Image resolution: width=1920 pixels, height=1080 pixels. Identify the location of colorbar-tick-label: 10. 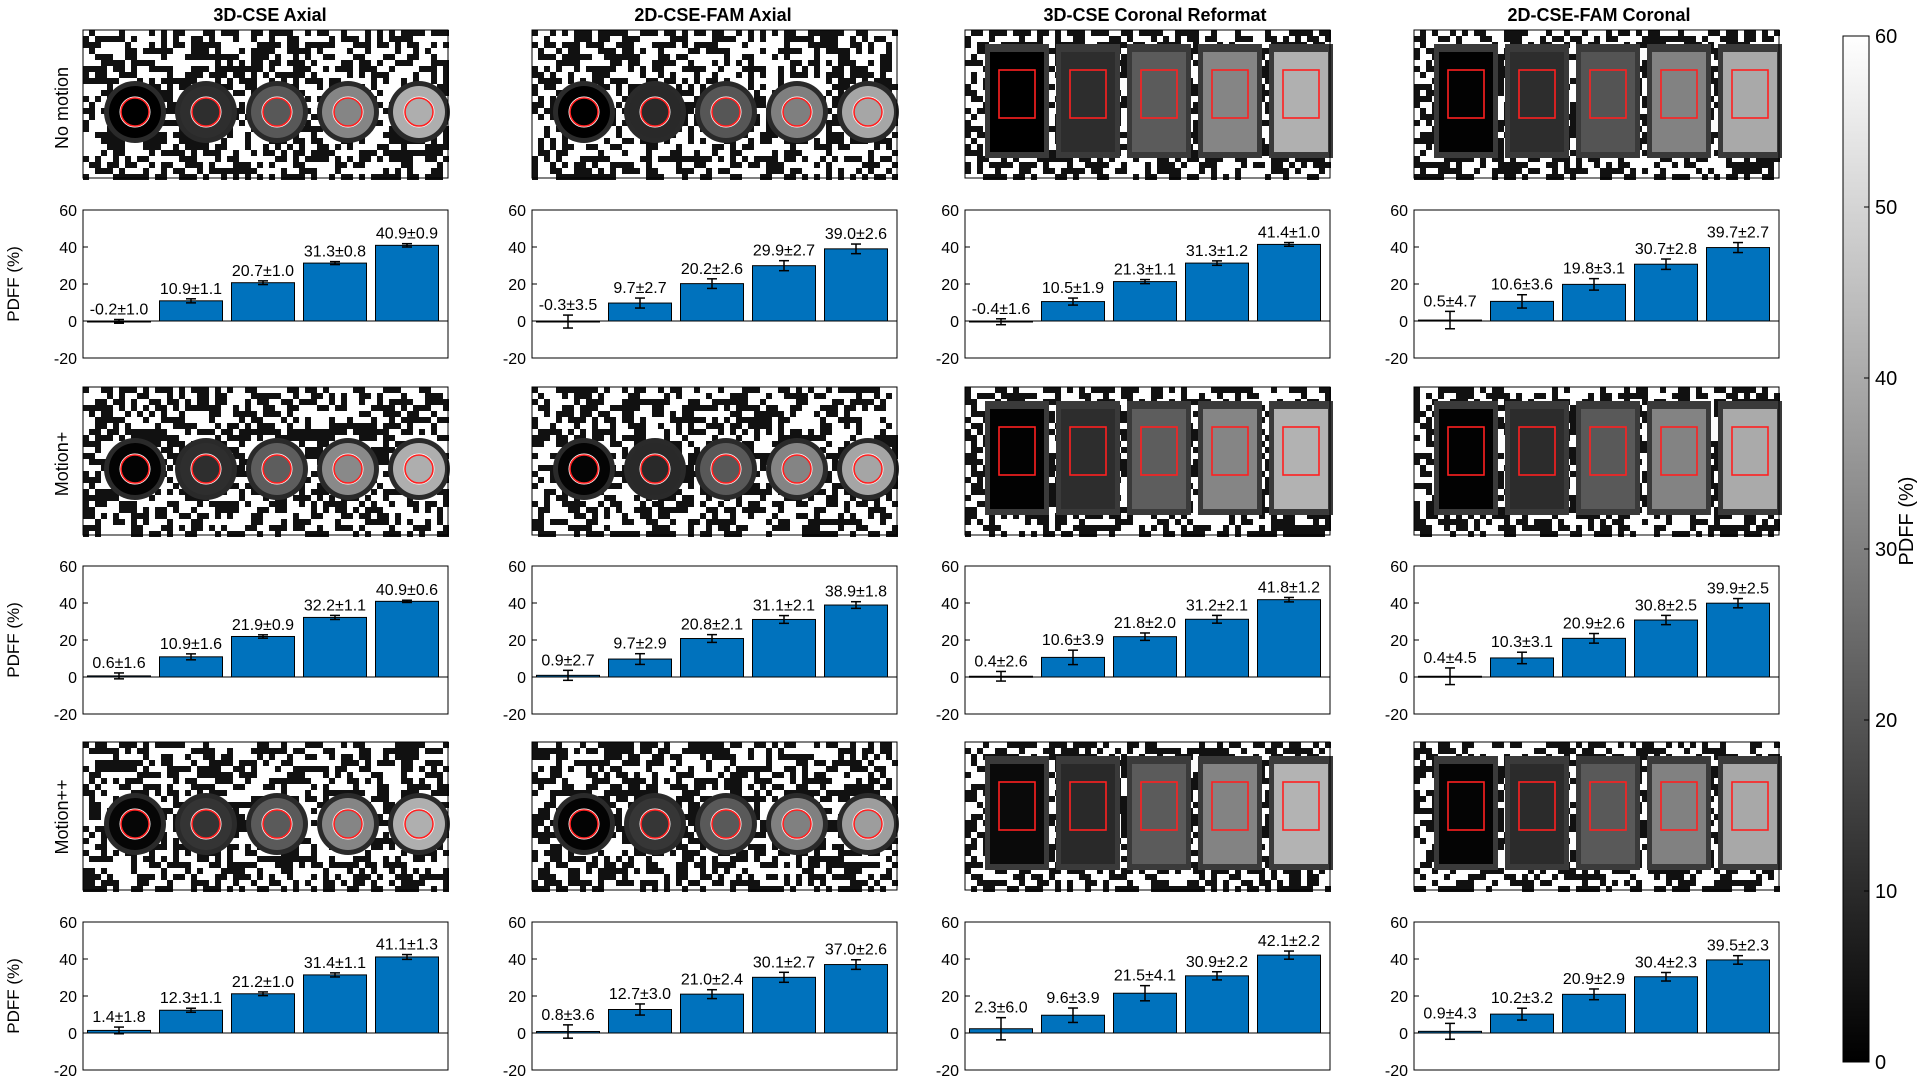
(1886, 892).